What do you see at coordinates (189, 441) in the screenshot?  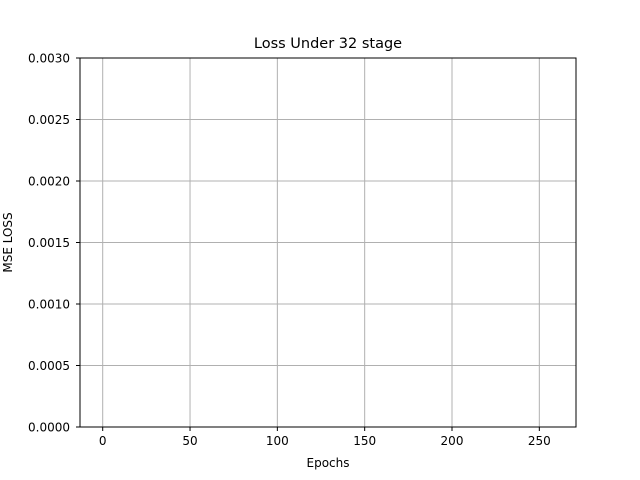 I see `x-tick-label: 50` at bounding box center [189, 441].